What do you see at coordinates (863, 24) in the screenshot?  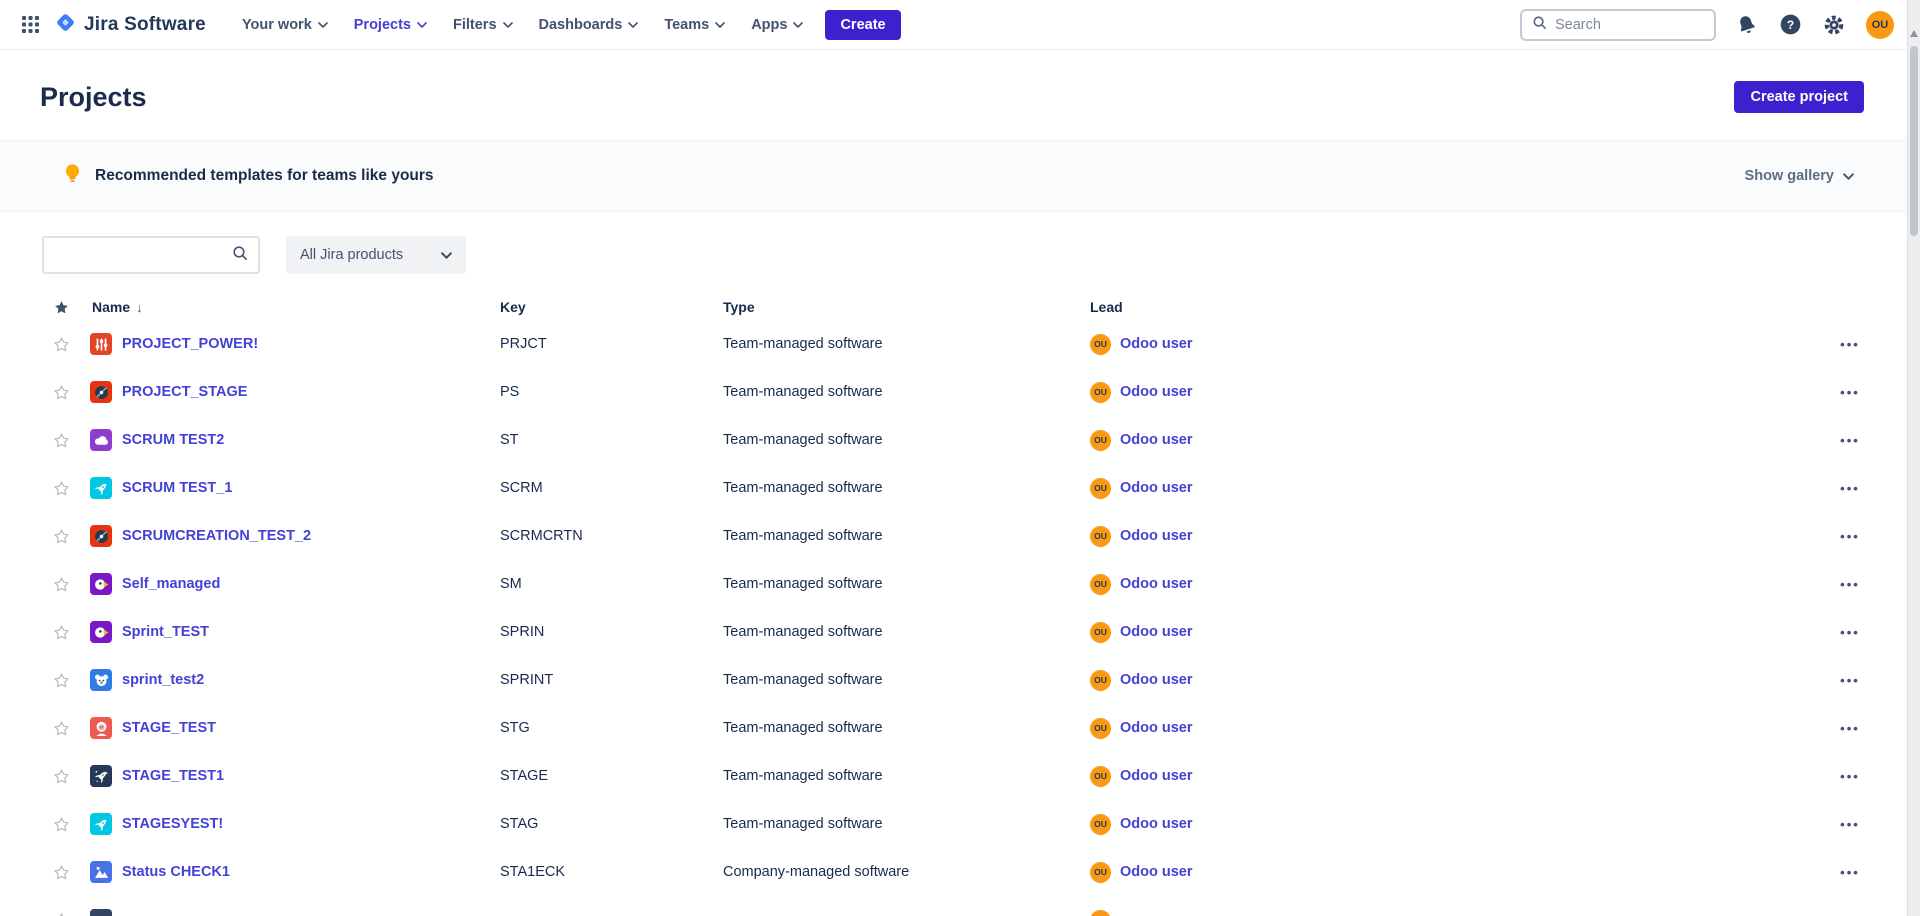 I see `create-button: Create` at bounding box center [863, 24].